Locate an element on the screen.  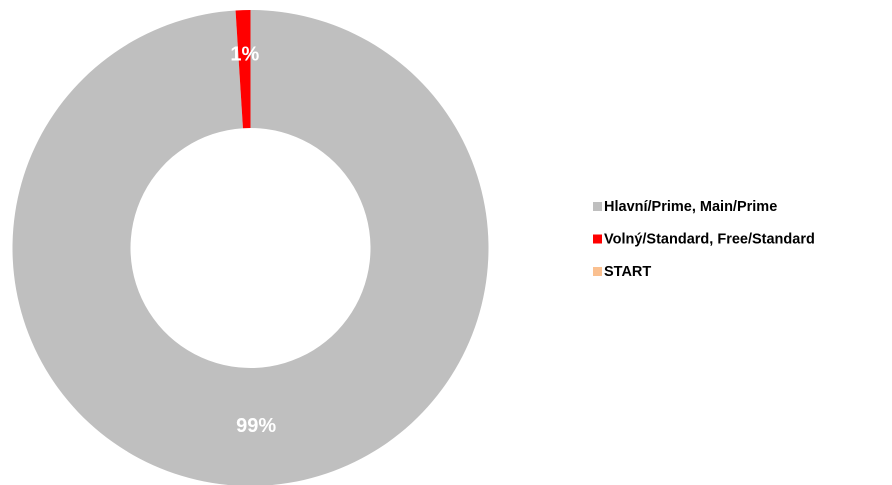
legend-label: START is located at coordinates (627, 272).